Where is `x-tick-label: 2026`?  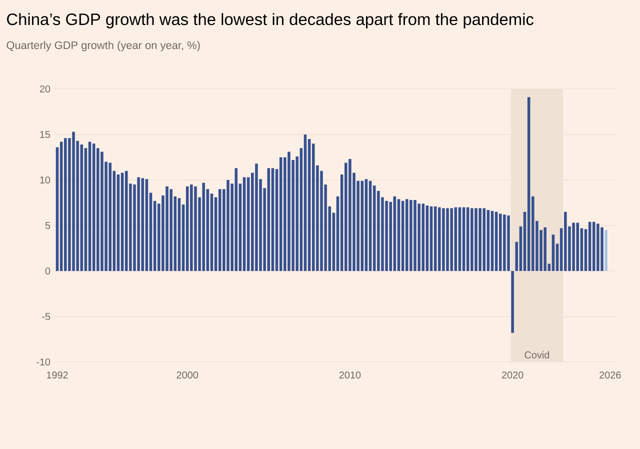
x-tick-label: 2026 is located at coordinates (610, 375).